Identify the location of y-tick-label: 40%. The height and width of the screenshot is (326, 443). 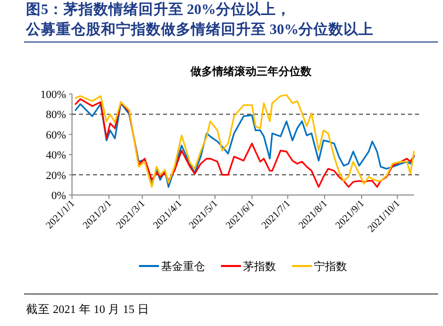
(56, 156).